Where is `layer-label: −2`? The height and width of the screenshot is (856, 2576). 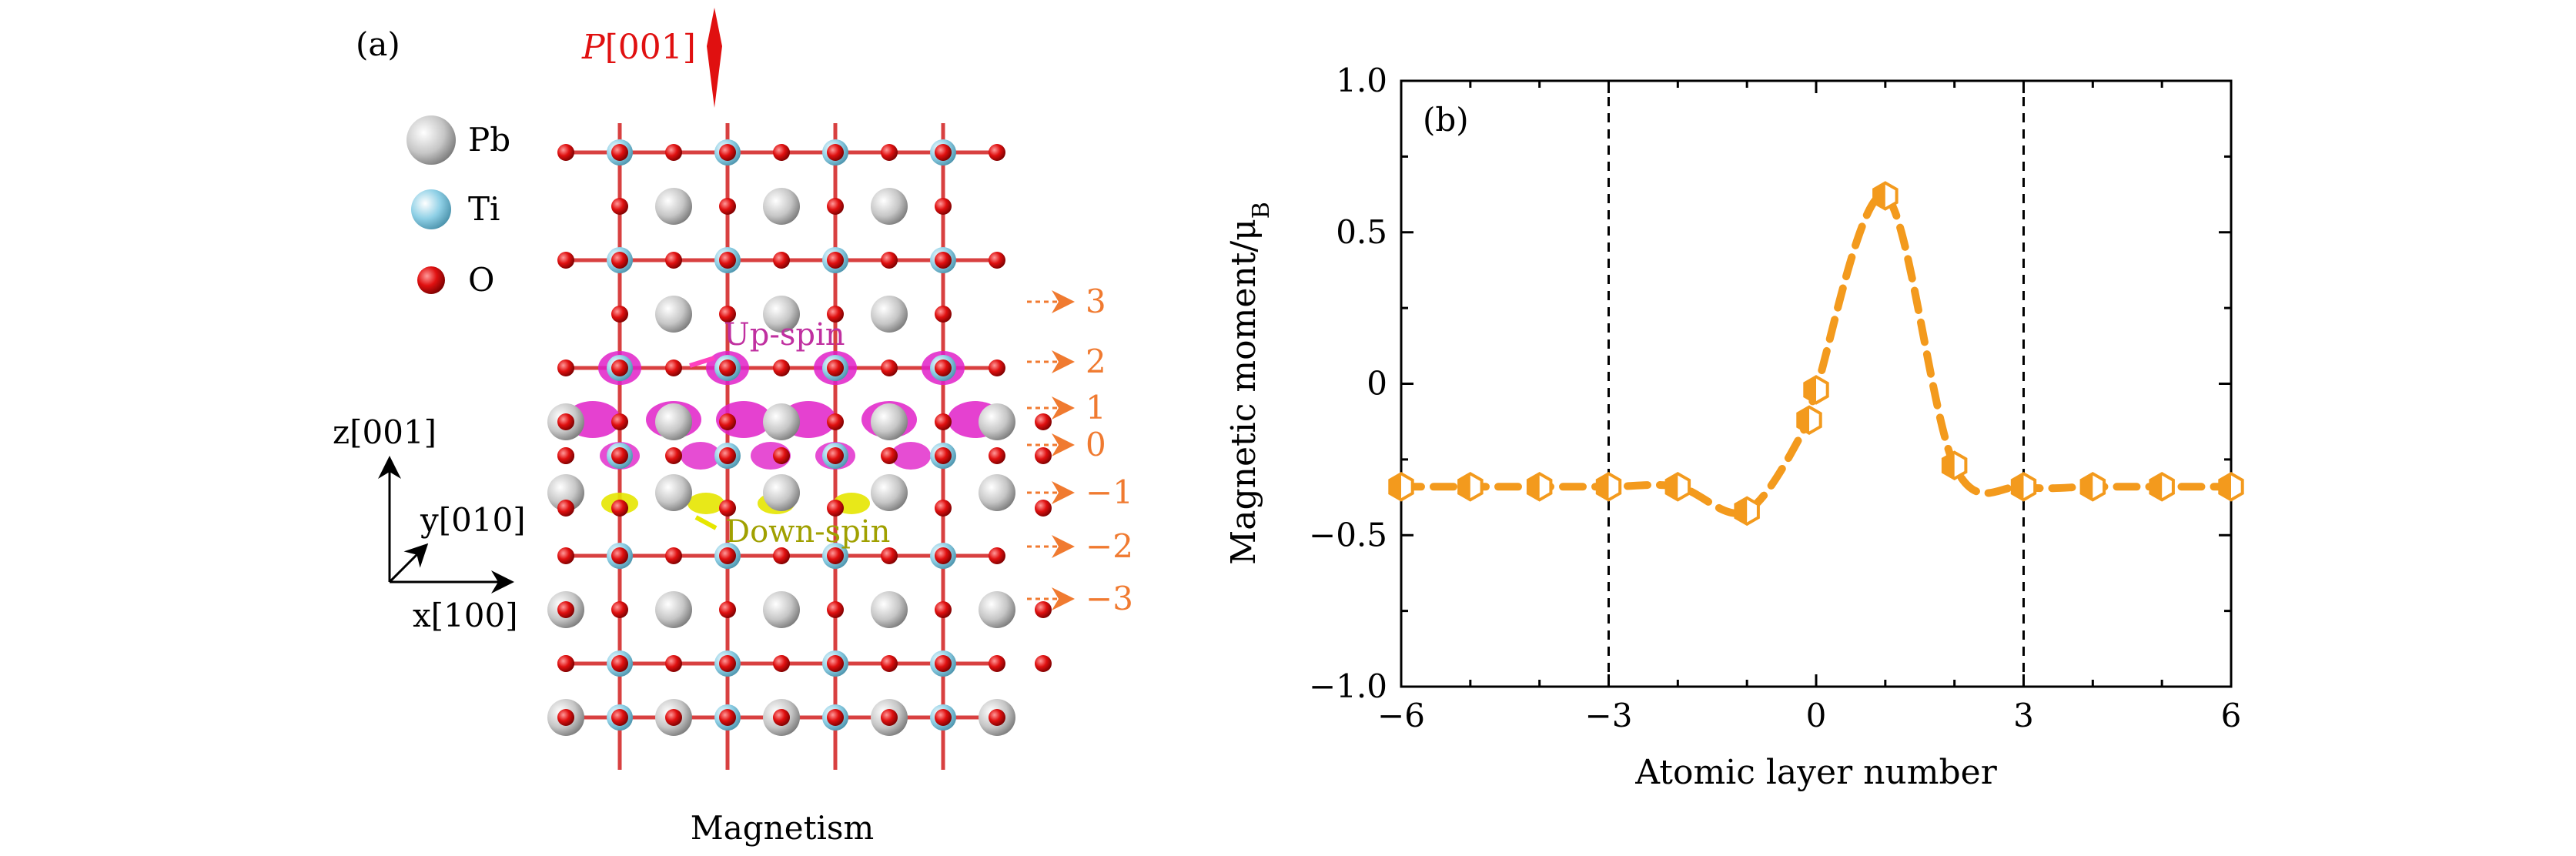 layer-label: −2 is located at coordinates (1109, 546).